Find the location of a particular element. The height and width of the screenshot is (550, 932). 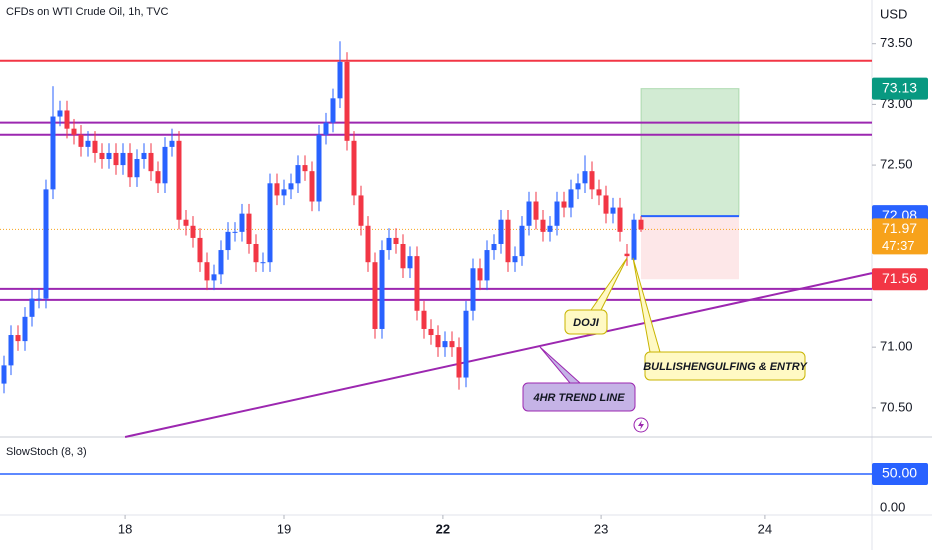

indicator-title: SlowStoch (8, 3) is located at coordinates (46, 452).